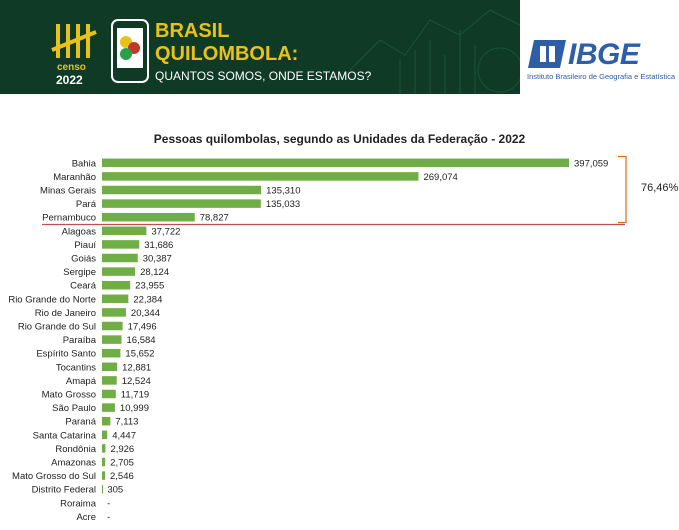 Image resolution: width=679 pixels, height=530 pixels. What do you see at coordinates (147, 299) in the screenshot?
I see `value-label: 22,384` at bounding box center [147, 299].